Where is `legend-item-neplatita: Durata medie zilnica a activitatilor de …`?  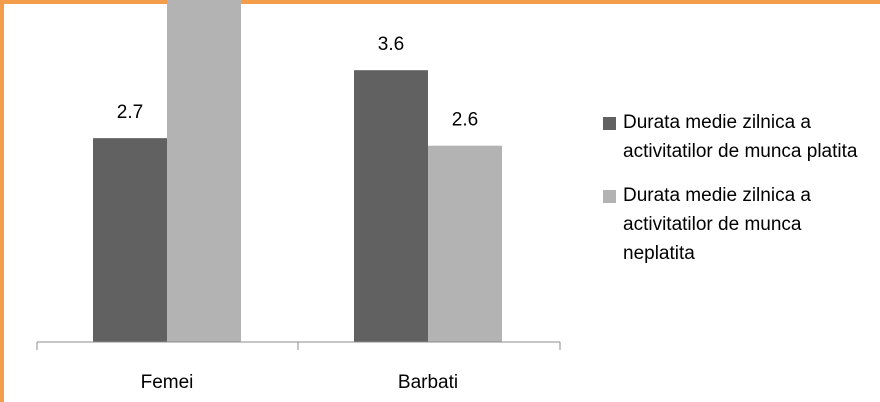 legend-item-neplatita: Durata medie zilnica a activitatilor de … is located at coordinates (738, 224).